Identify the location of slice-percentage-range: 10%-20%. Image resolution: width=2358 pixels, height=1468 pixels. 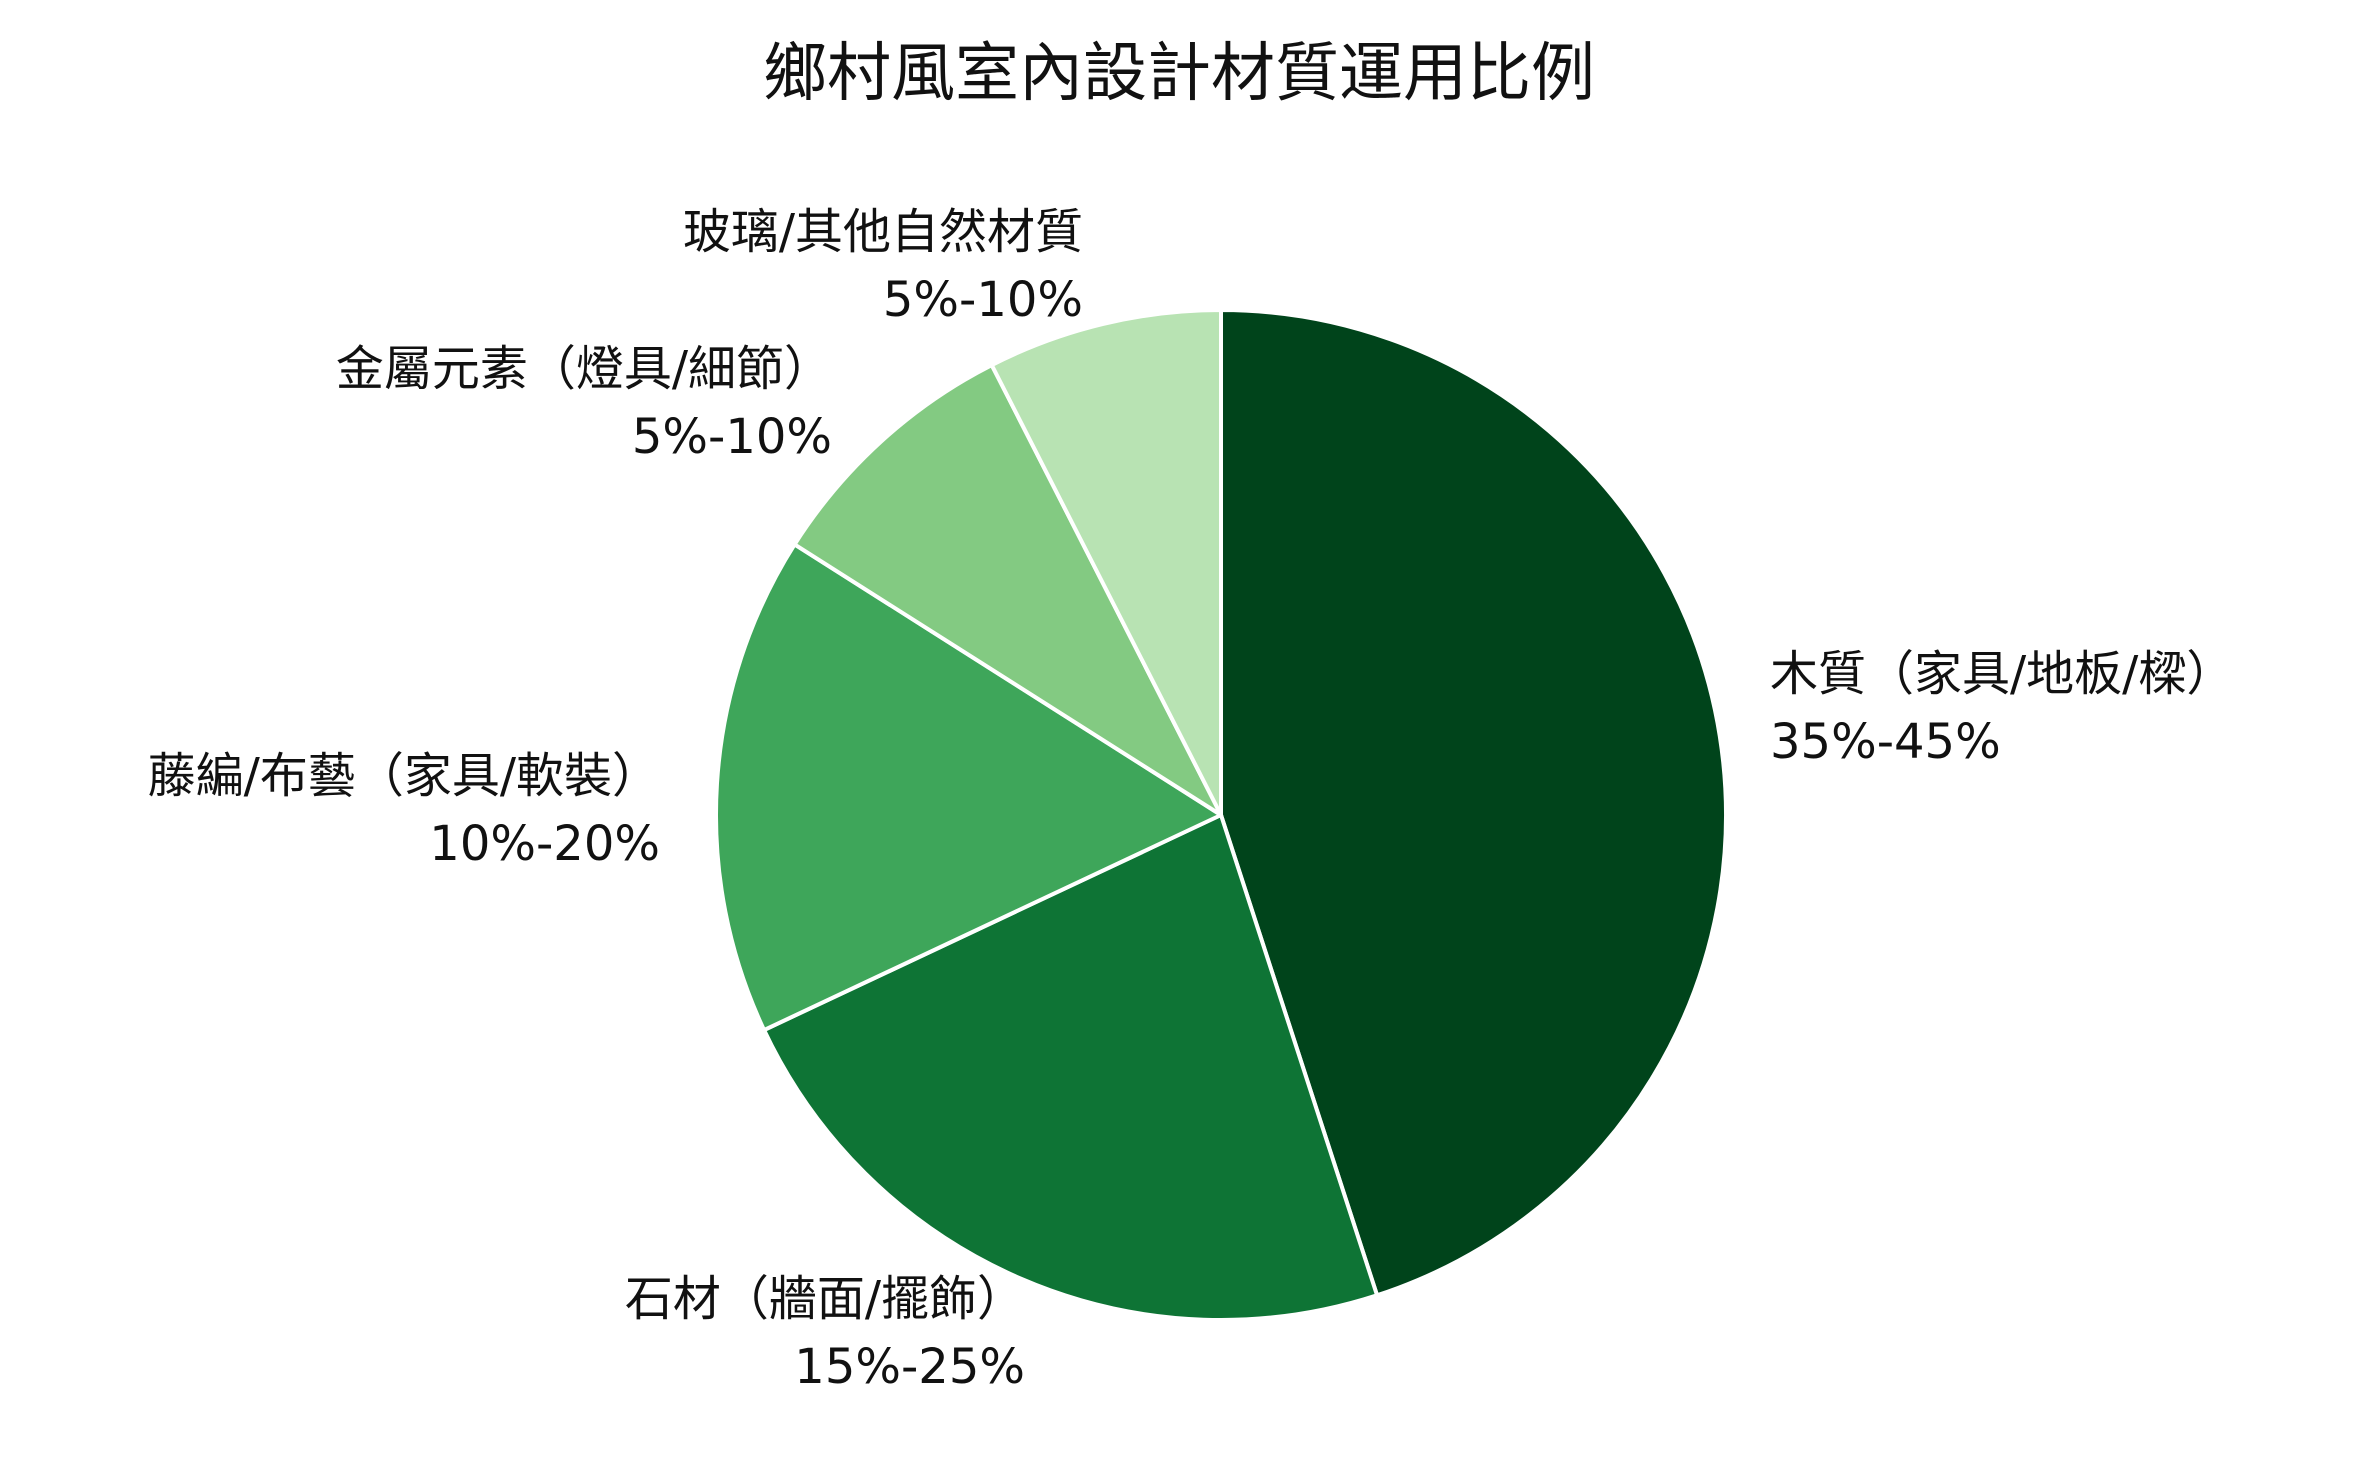
(544, 844).